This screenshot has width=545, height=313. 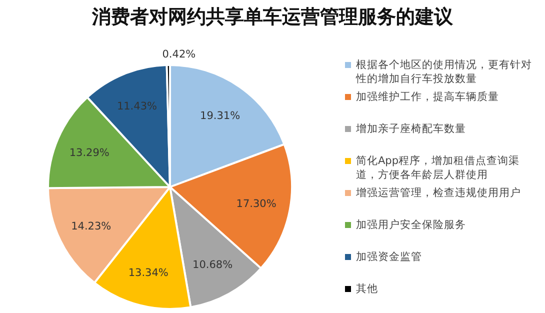 What do you see at coordinates (367, 289) in the screenshot?
I see `legend-label: 其他` at bounding box center [367, 289].